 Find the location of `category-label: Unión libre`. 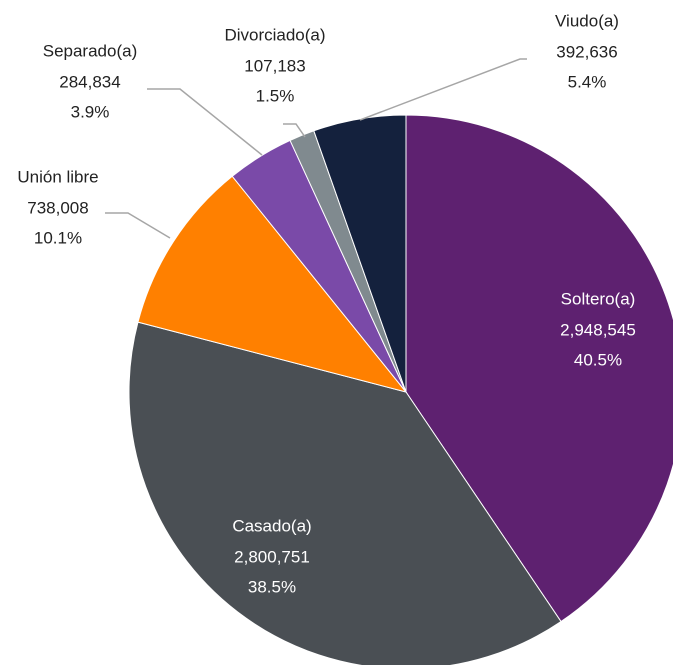

category-label: Unión libre is located at coordinates (57, 176).